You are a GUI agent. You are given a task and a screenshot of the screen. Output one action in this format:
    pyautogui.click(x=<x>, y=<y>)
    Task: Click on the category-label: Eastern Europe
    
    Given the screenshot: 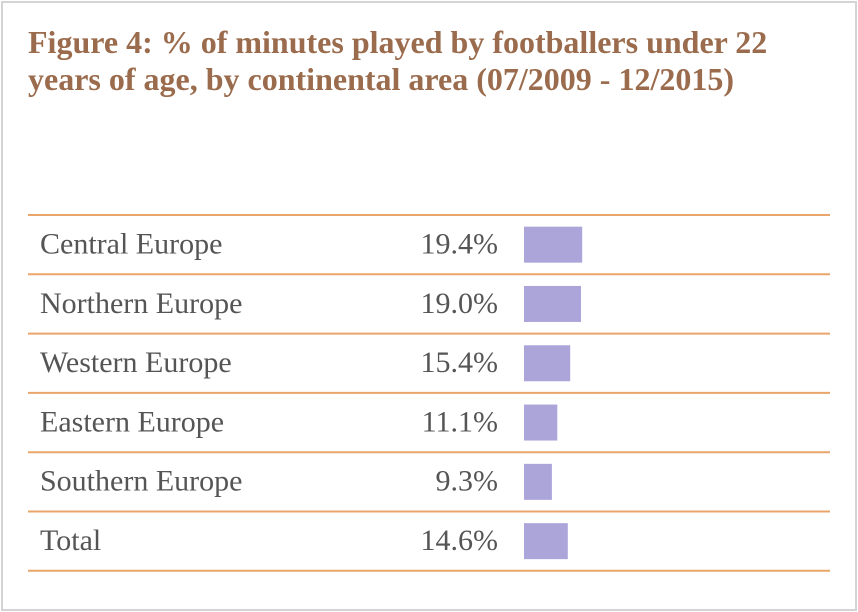 What is the action you would take?
    pyautogui.click(x=132, y=421)
    